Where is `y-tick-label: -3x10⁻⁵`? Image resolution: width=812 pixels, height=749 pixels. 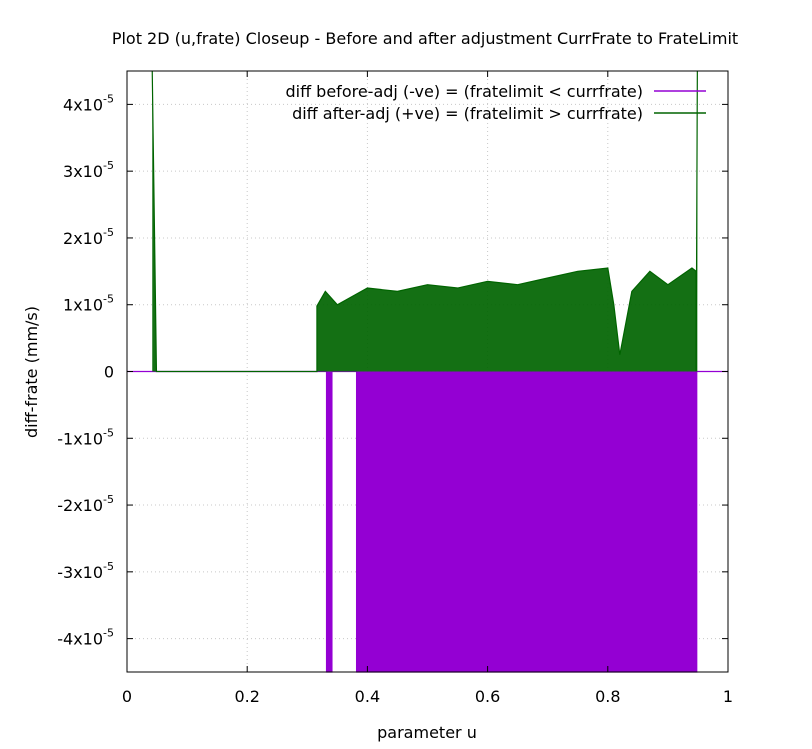 y-tick-label: -3x10⁻⁵ is located at coordinates (85, 571).